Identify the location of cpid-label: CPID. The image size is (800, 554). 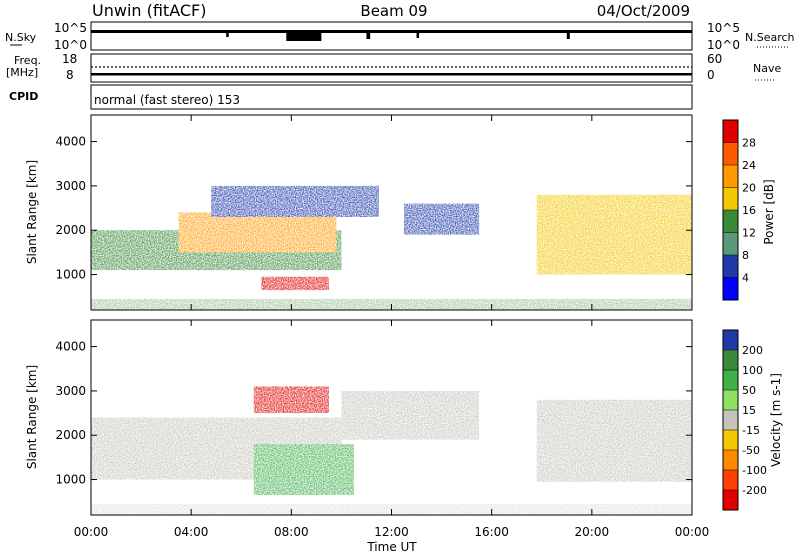
(23, 96).